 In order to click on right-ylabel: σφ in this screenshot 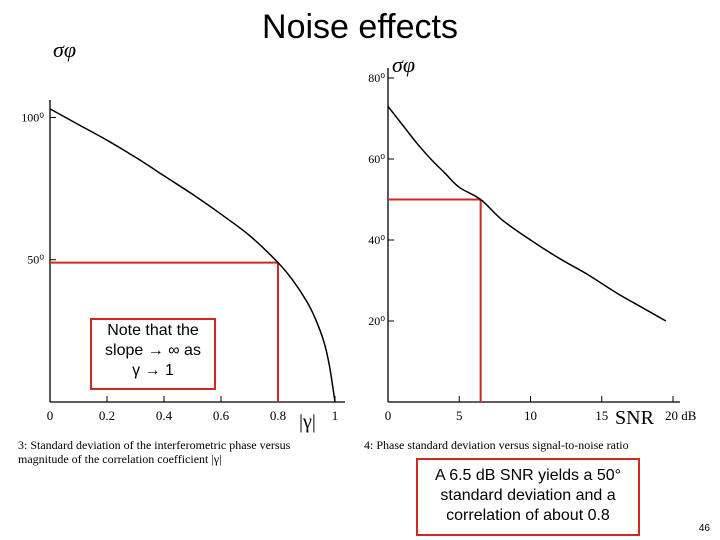, I will do `click(403, 64)`.